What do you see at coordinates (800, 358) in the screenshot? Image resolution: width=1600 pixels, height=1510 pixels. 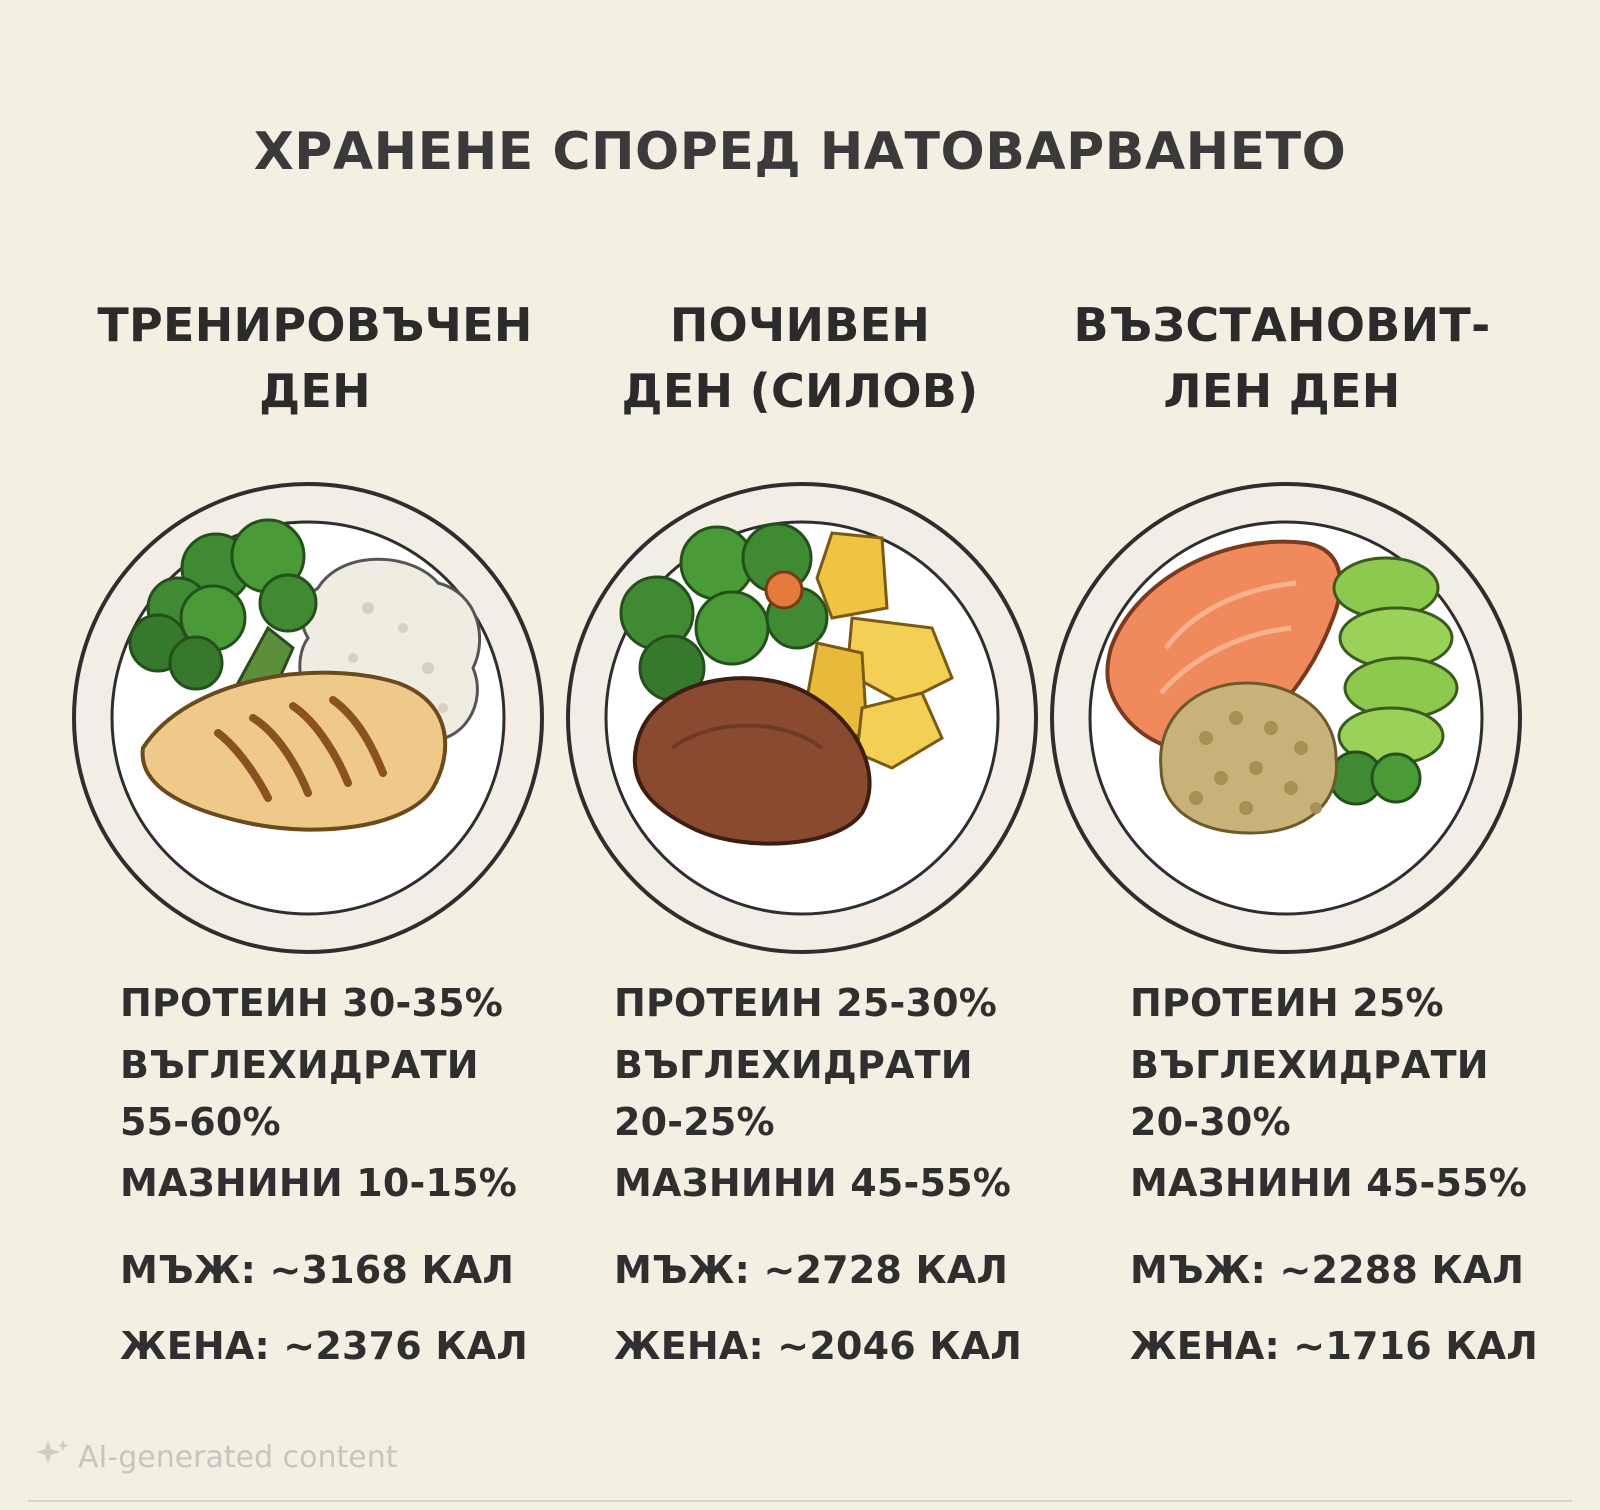 I see `column-heading-rest: ПОЧИВЕН ДЕН (СИЛОВ)` at bounding box center [800, 358].